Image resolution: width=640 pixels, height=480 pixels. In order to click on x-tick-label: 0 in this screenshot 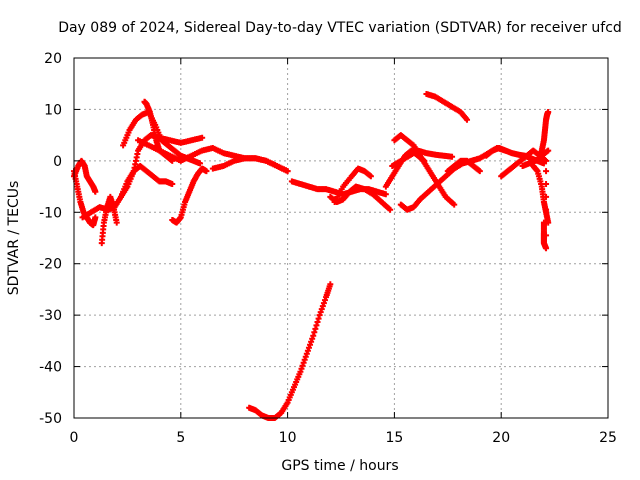, I will do `click(74, 438)`.